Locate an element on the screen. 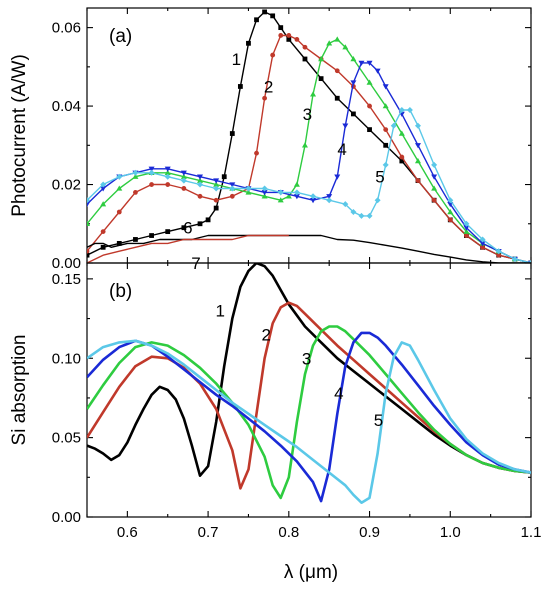  panel-b-curve-label-4: 4 is located at coordinates (338, 393).